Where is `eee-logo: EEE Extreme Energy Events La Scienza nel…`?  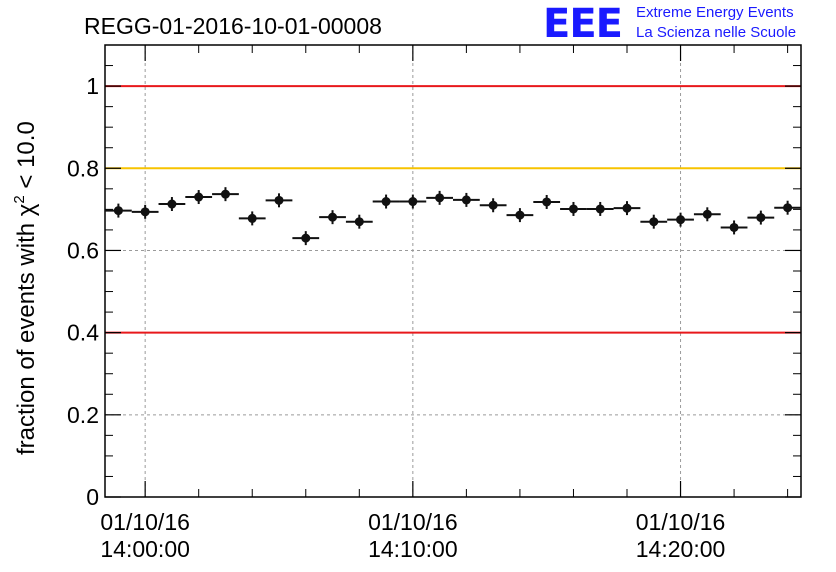
eee-logo: EEE Extreme Energy Events La Scienza nel… is located at coordinates (669, 24).